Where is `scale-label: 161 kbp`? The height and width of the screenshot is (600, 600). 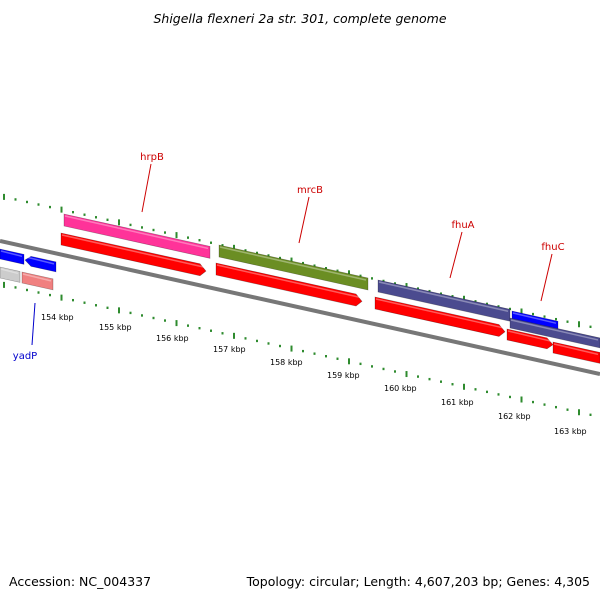
scale-label: 161 kbp is located at coordinates (457, 402).